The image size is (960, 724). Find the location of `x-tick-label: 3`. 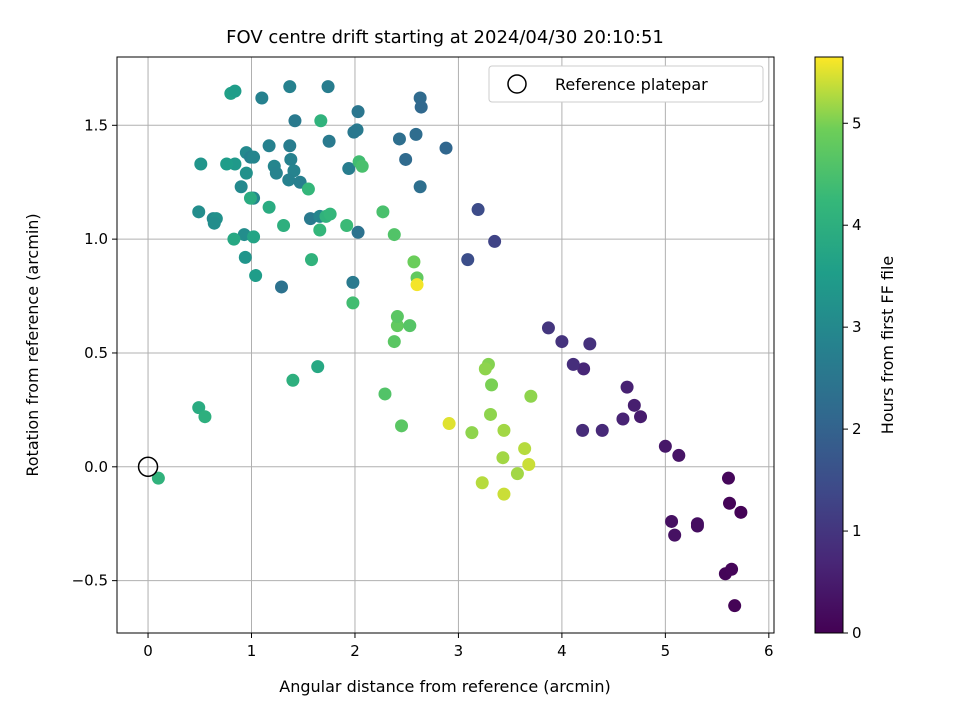

x-tick-label: 3 is located at coordinates (459, 651).